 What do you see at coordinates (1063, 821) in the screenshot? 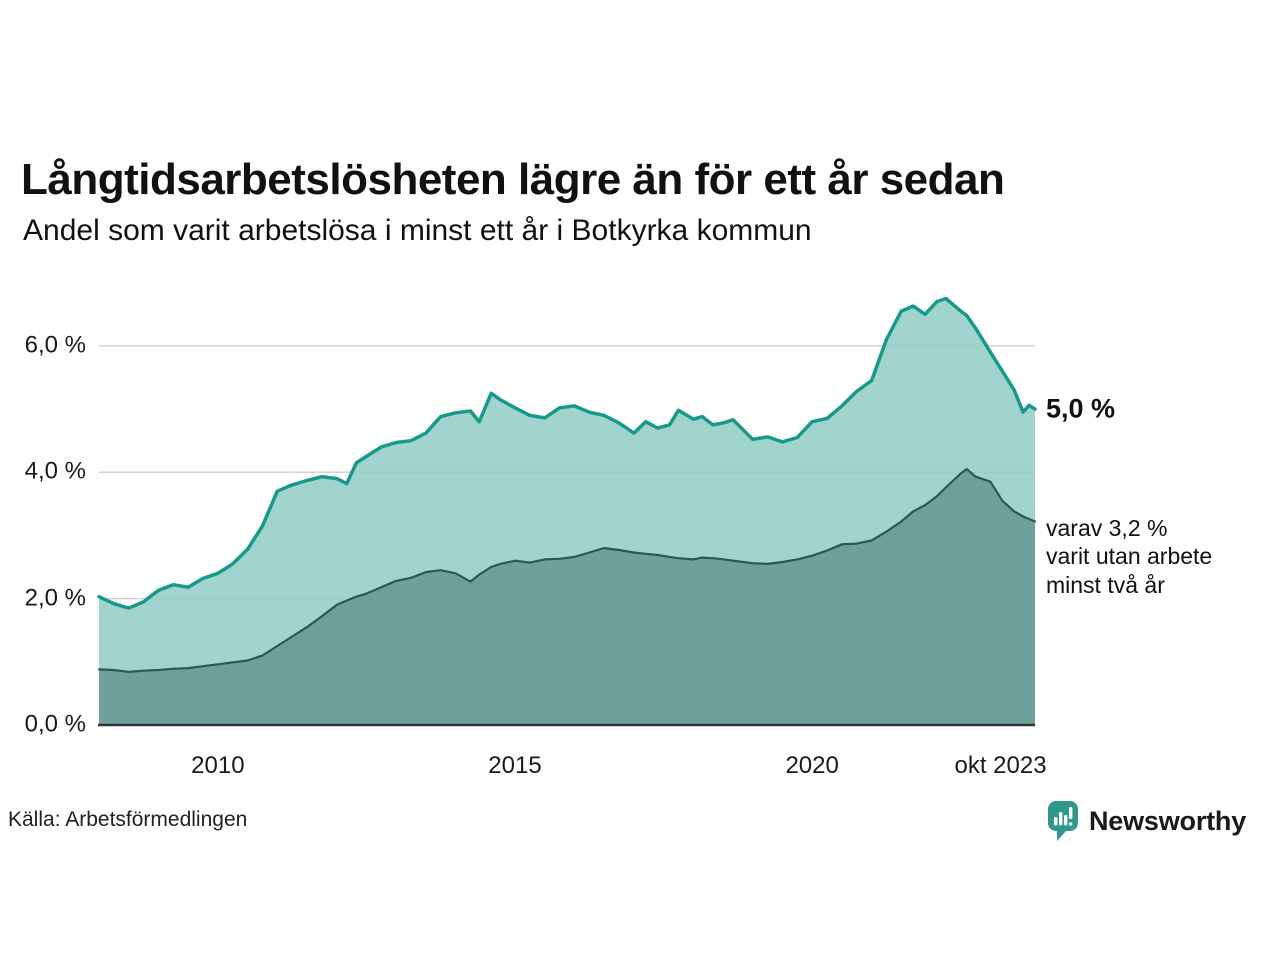
I see `newsworthy-badge-icon` at bounding box center [1063, 821].